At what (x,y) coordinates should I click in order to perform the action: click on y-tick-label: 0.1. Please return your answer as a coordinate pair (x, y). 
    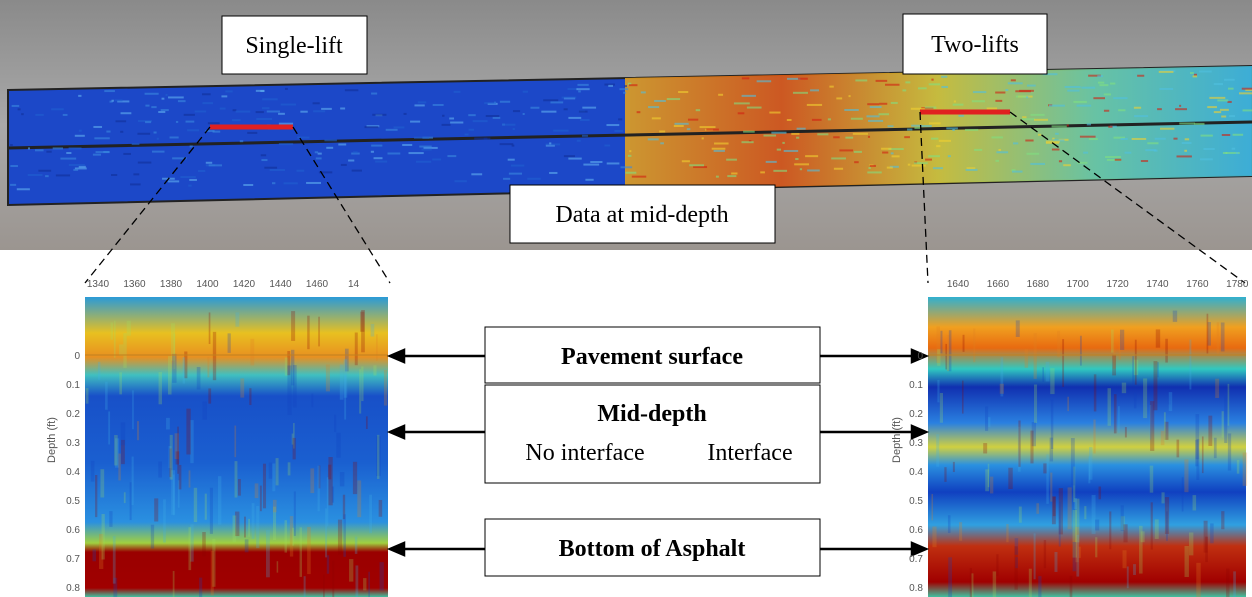
    Looking at the image, I should click on (916, 385).